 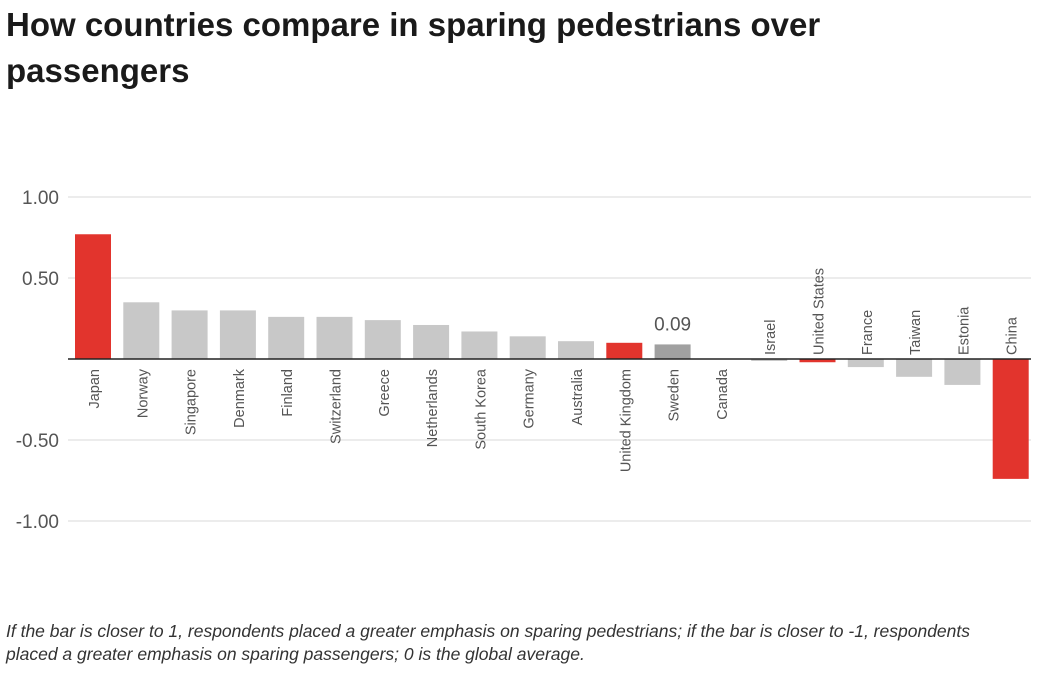 I want to click on y-tick-label: 1.00, so click(x=40, y=198).